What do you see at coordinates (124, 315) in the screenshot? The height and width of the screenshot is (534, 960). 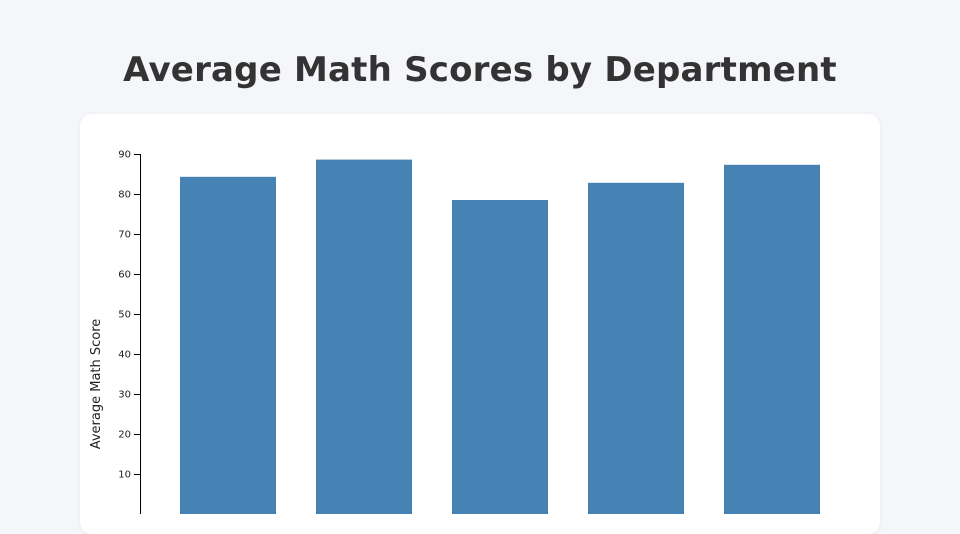 I see `y-tick-label-50: 50` at bounding box center [124, 315].